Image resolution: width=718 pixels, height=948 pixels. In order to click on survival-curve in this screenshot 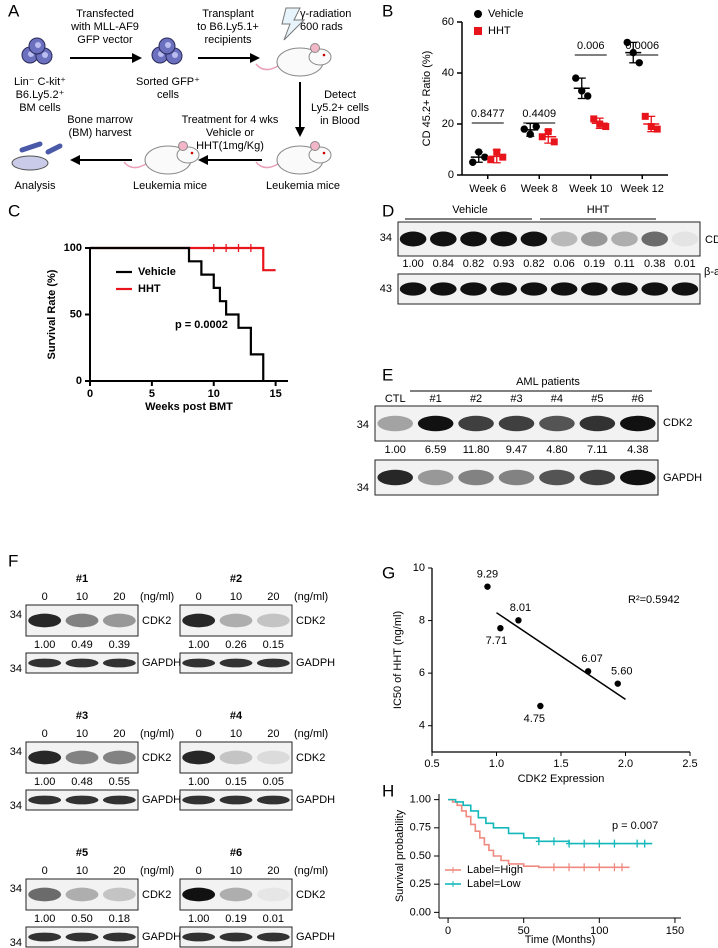, I will do `click(177, 313)`.